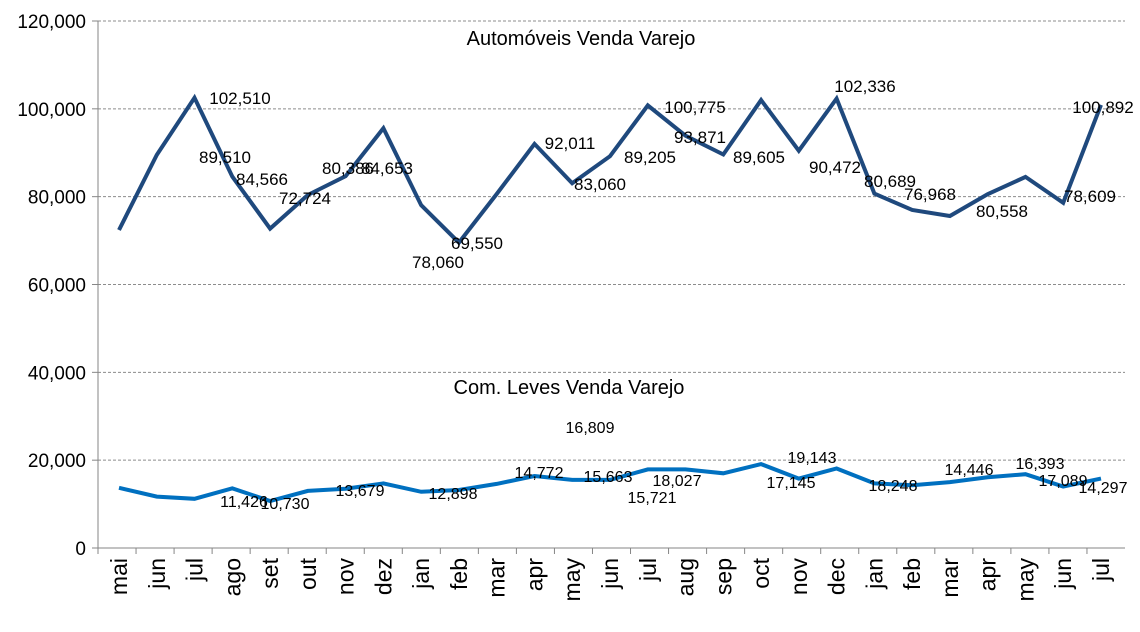  I want to click on y-tick-label: 100,000, so click(51, 110).